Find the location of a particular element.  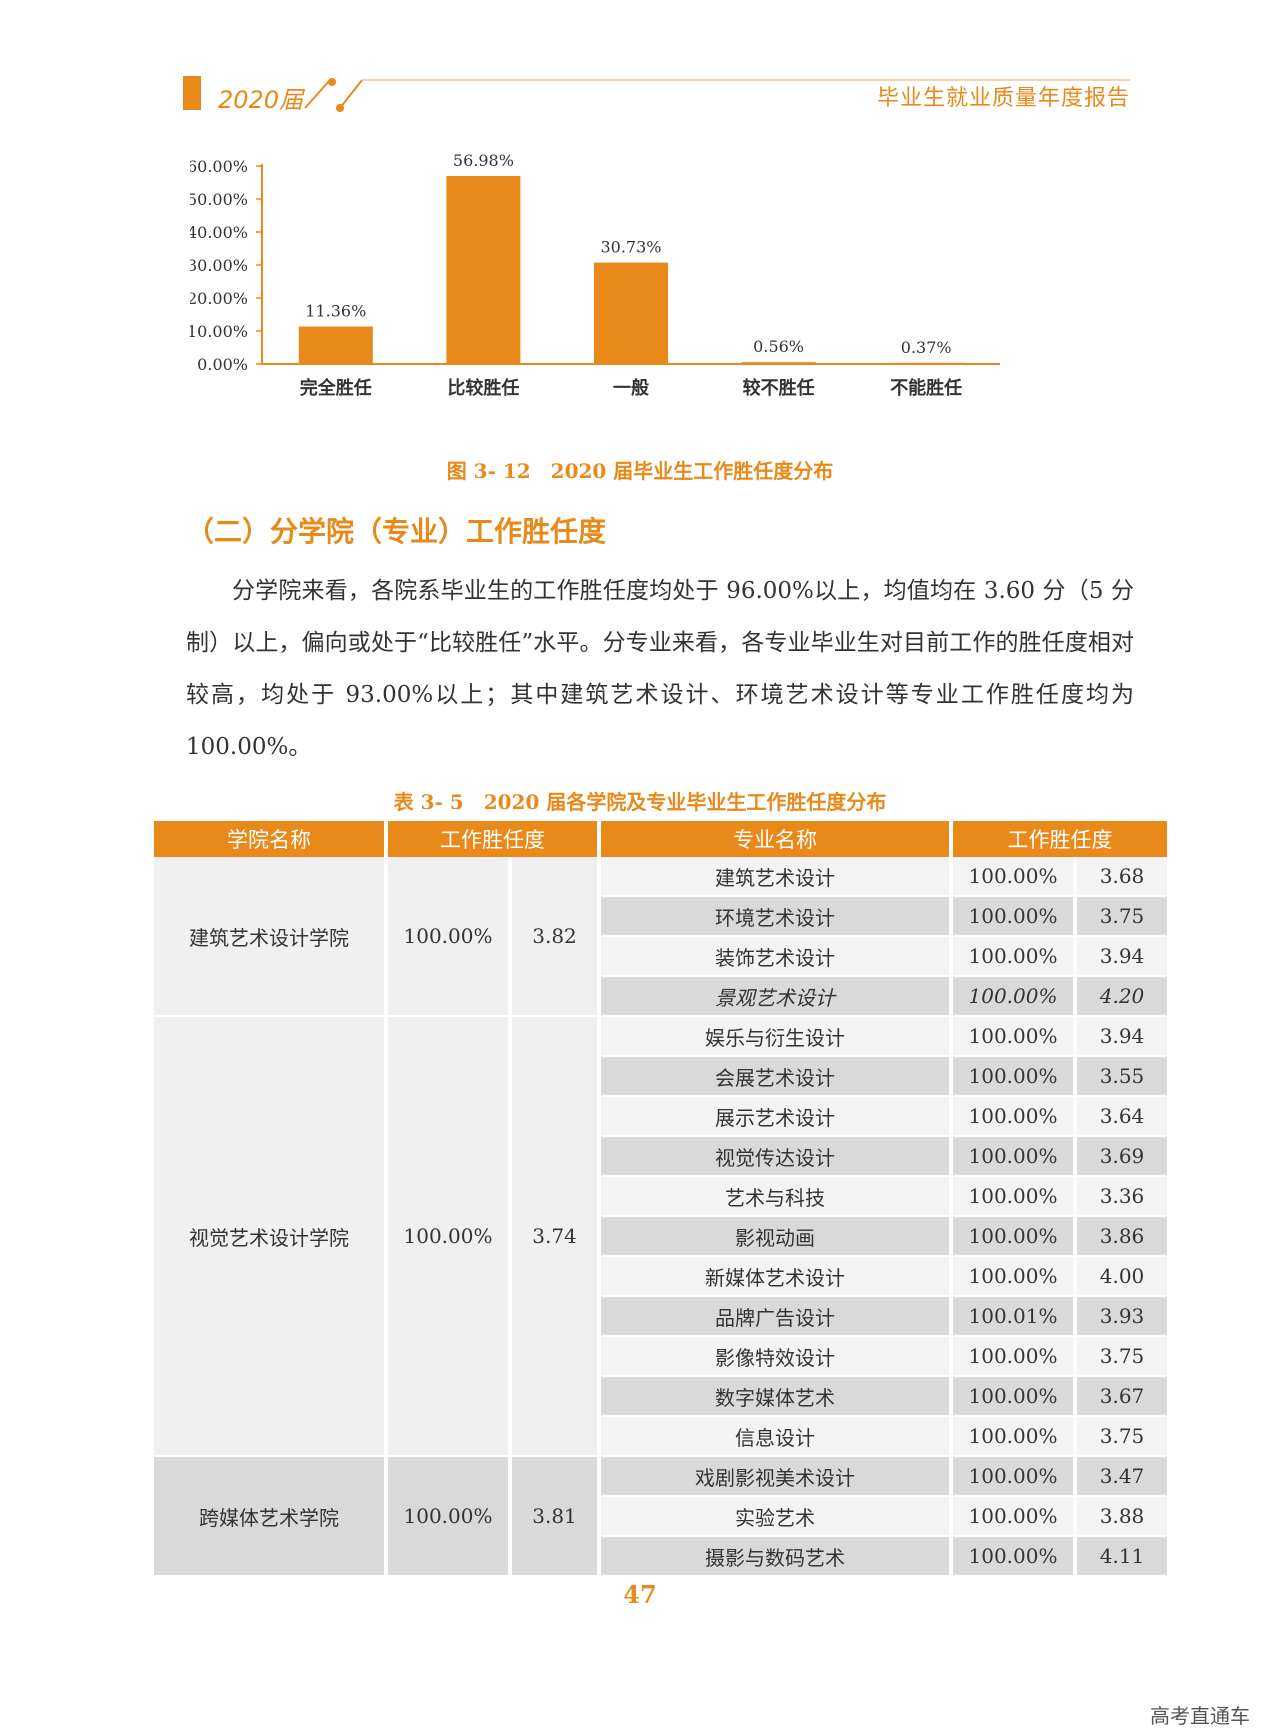

table-row: 跨媒体艺术学院 100.00% 3.81 戏剧影视美术设计 100.00% 3.47 is located at coordinates (660, 1517).